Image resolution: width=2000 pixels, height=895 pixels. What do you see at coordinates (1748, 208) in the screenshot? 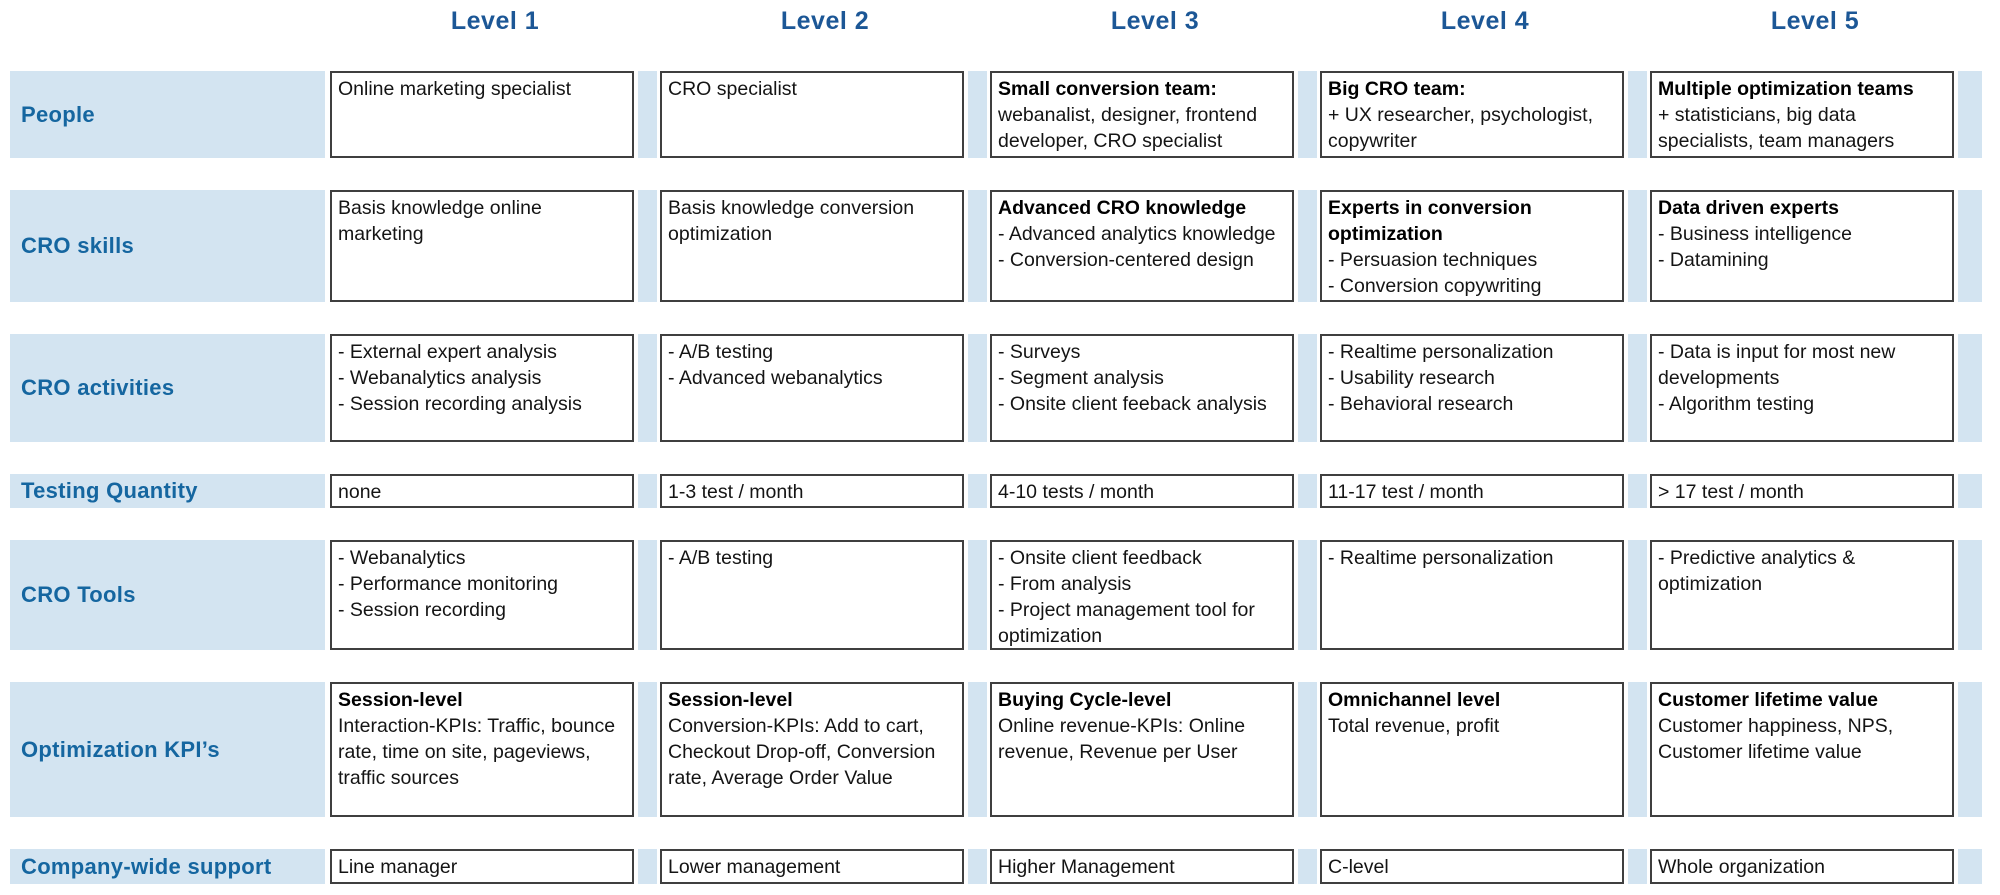
I see `cell-heading: Data driven experts` at bounding box center [1748, 208].